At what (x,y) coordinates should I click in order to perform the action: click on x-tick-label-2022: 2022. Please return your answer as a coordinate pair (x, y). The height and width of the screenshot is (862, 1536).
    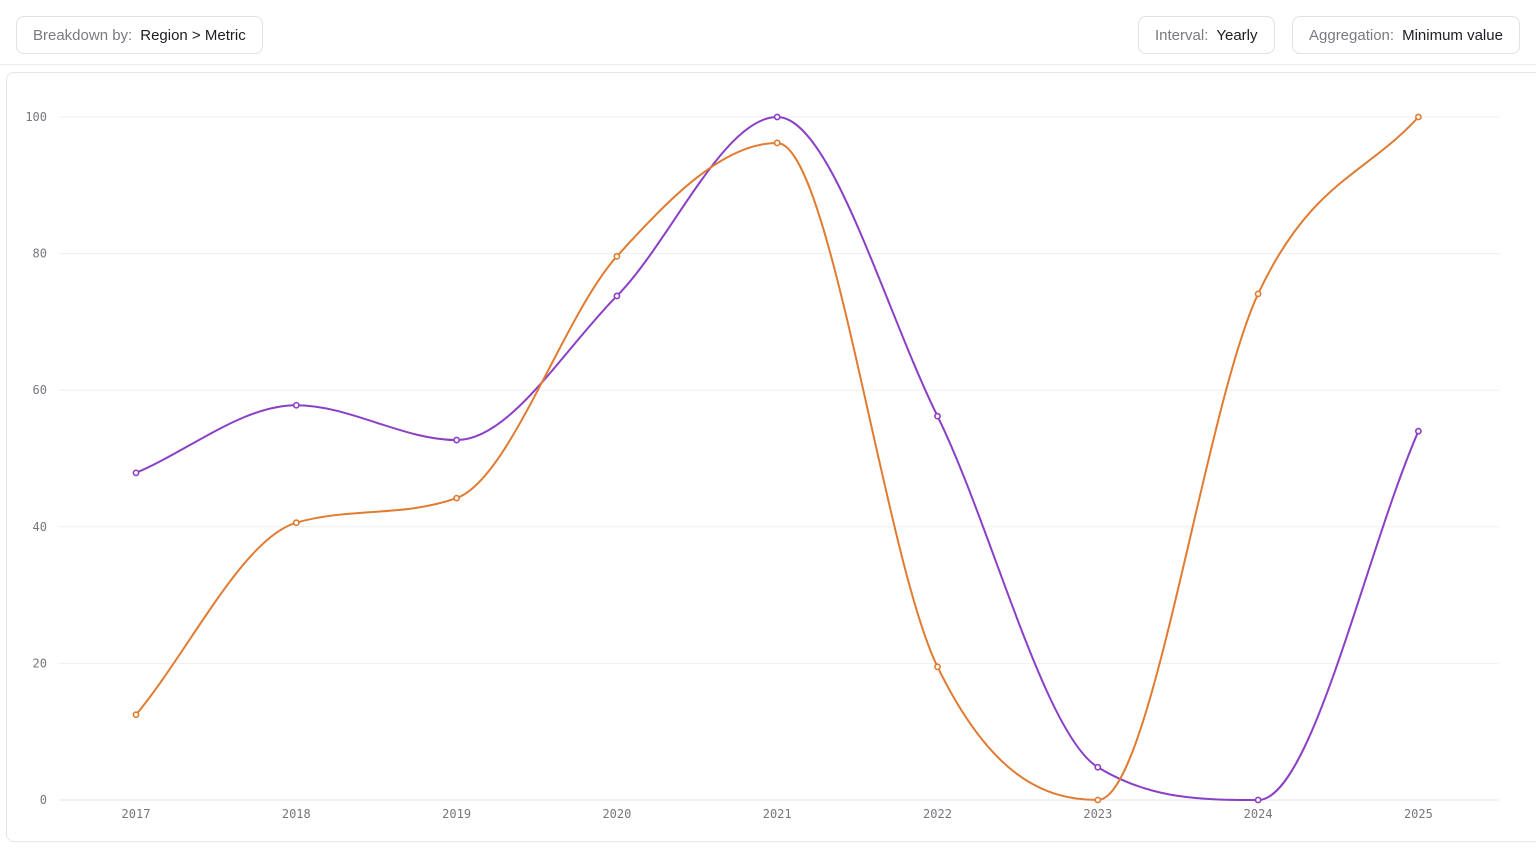
    Looking at the image, I should click on (937, 814).